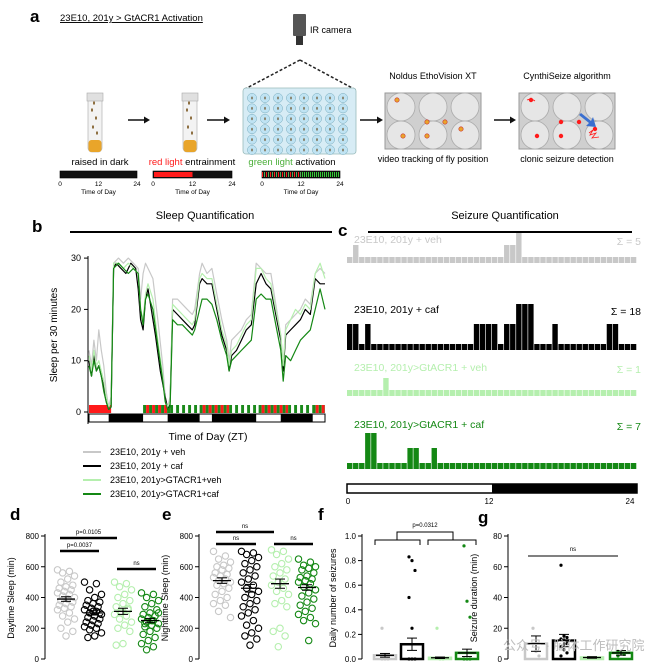  Describe the element at coordinates (587, 120) in the screenshot. I see `blue-arrow-icon` at that location.